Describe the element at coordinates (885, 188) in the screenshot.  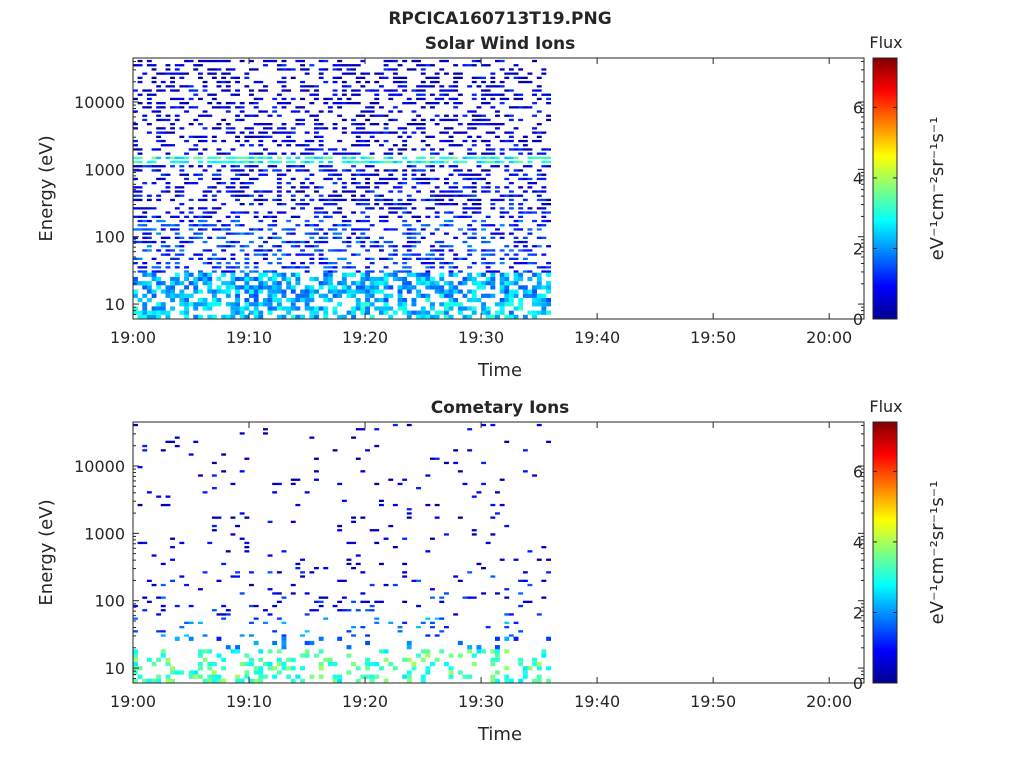
I see `colorbar` at that location.